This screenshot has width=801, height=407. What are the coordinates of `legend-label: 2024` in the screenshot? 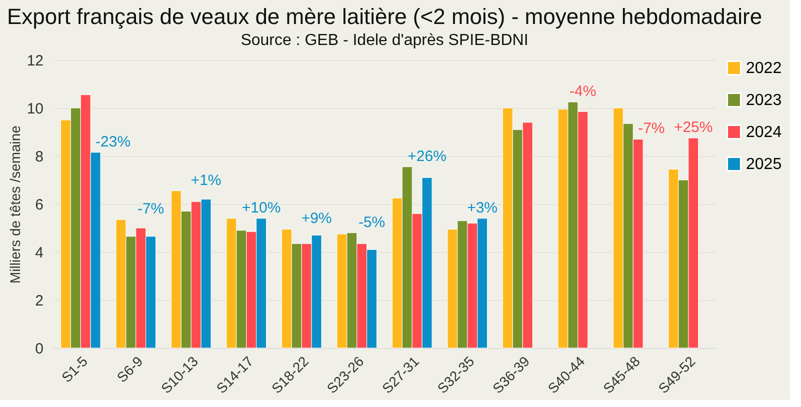 It's located at (764, 132).